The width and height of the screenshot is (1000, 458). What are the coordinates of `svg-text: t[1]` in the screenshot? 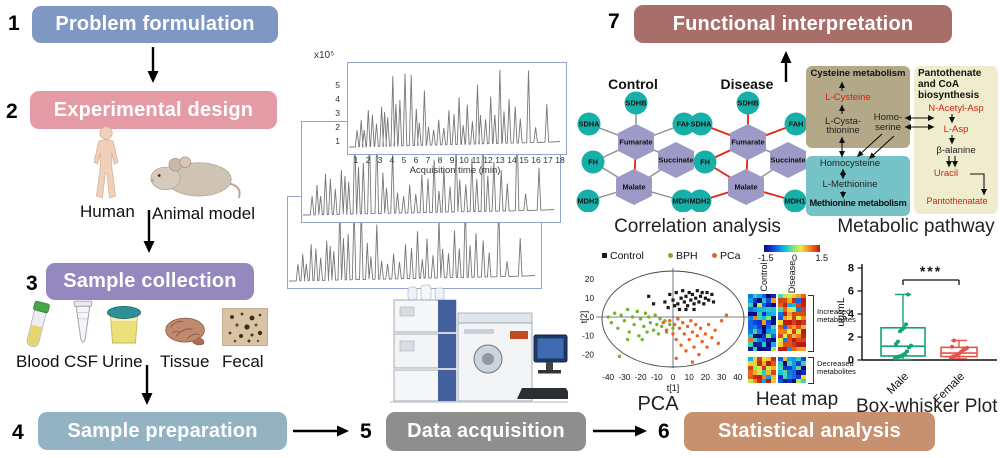 It's located at (673, 388).